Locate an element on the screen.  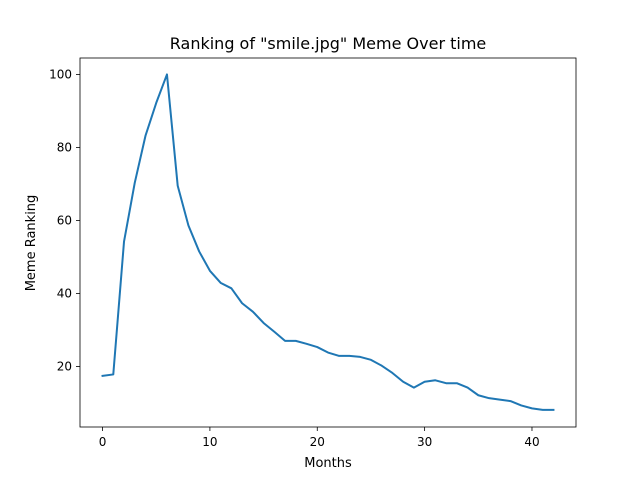
y-tick-label: 40 is located at coordinates (64, 293).